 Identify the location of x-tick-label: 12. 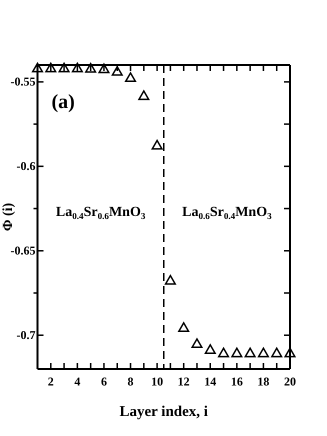
(184, 381).